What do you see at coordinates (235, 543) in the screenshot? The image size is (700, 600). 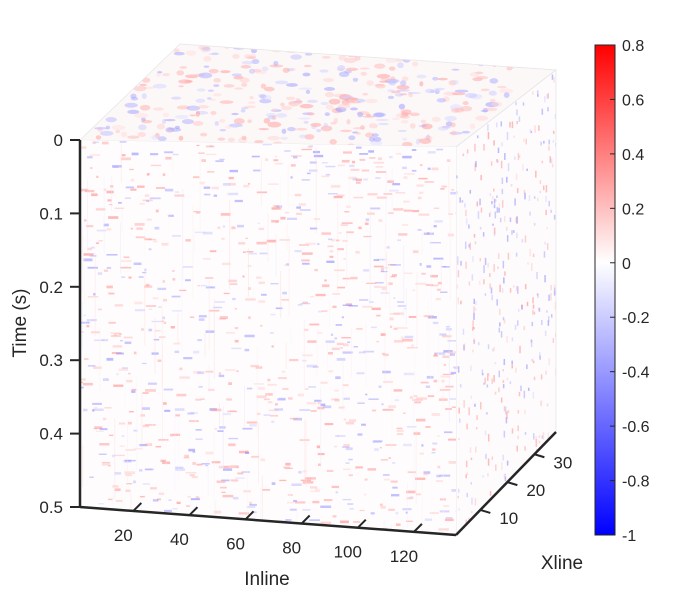 I see `inline-tick-label: 60` at bounding box center [235, 543].